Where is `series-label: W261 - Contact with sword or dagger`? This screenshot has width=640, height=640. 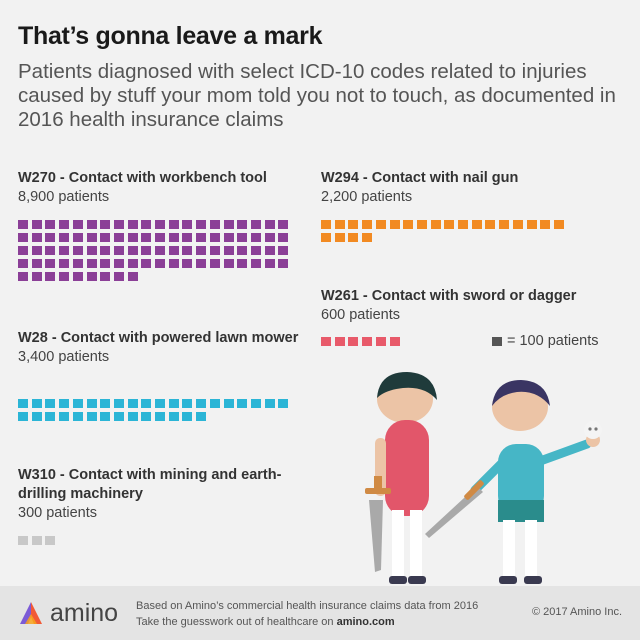 series-label: W261 - Contact with sword or dagger is located at coordinates (449, 296).